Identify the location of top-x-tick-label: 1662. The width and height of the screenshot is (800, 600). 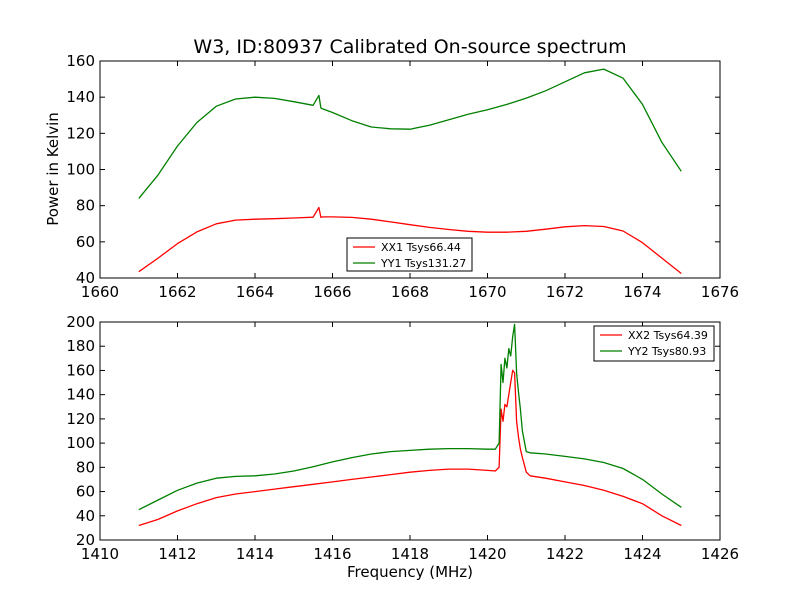
(177, 292).